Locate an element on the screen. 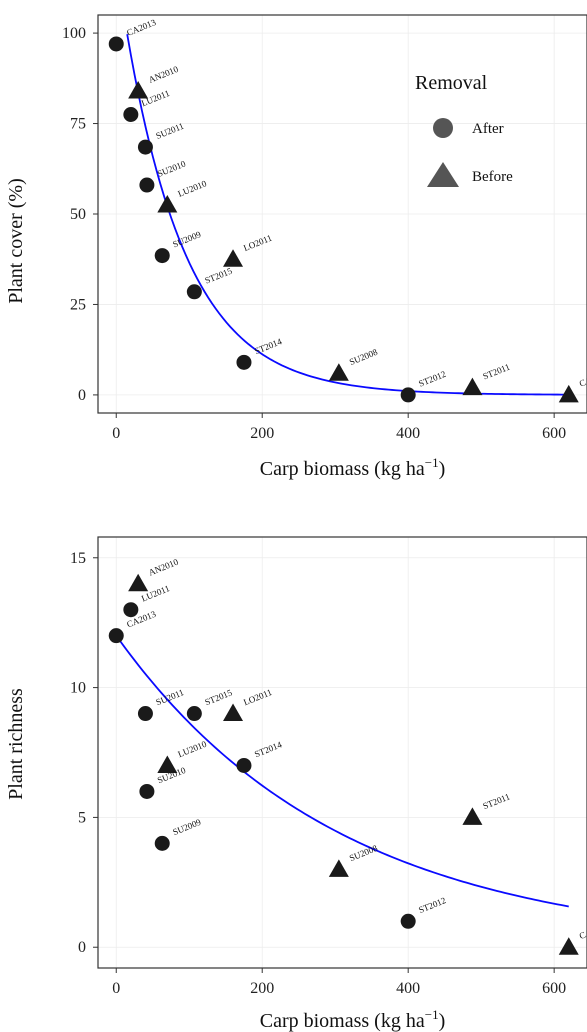 The width and height of the screenshot is (587, 1032). y-tick-label: 15 is located at coordinates (78, 558).